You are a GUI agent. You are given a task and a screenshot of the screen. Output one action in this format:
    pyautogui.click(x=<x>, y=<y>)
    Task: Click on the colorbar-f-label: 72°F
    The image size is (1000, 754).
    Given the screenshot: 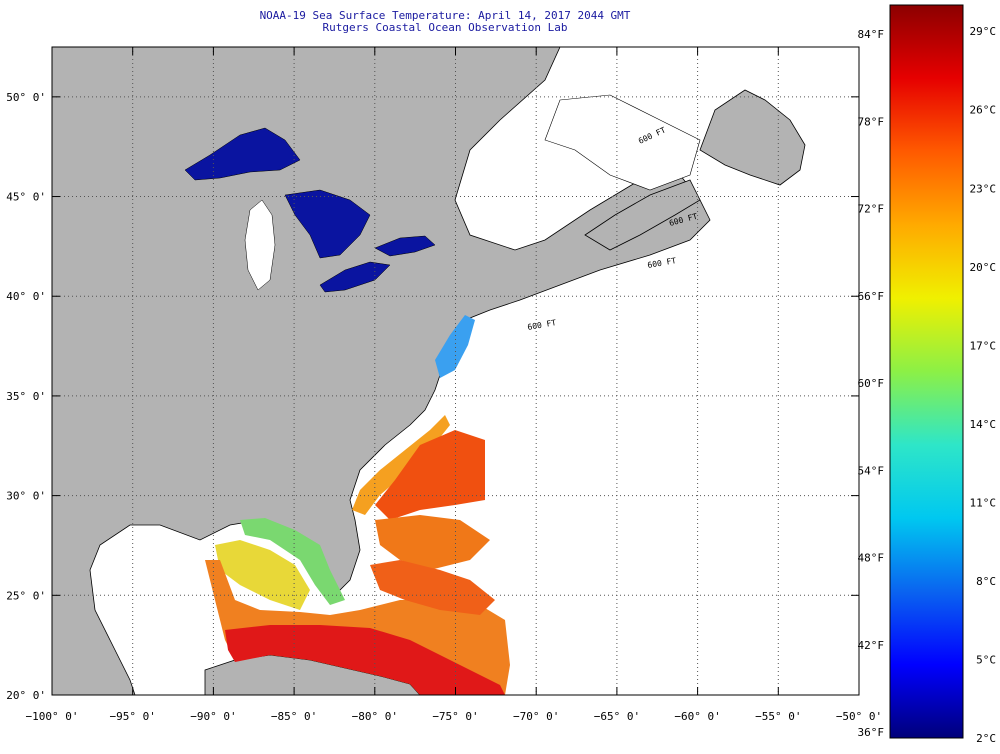 What is the action you would take?
    pyautogui.click(x=871, y=209)
    